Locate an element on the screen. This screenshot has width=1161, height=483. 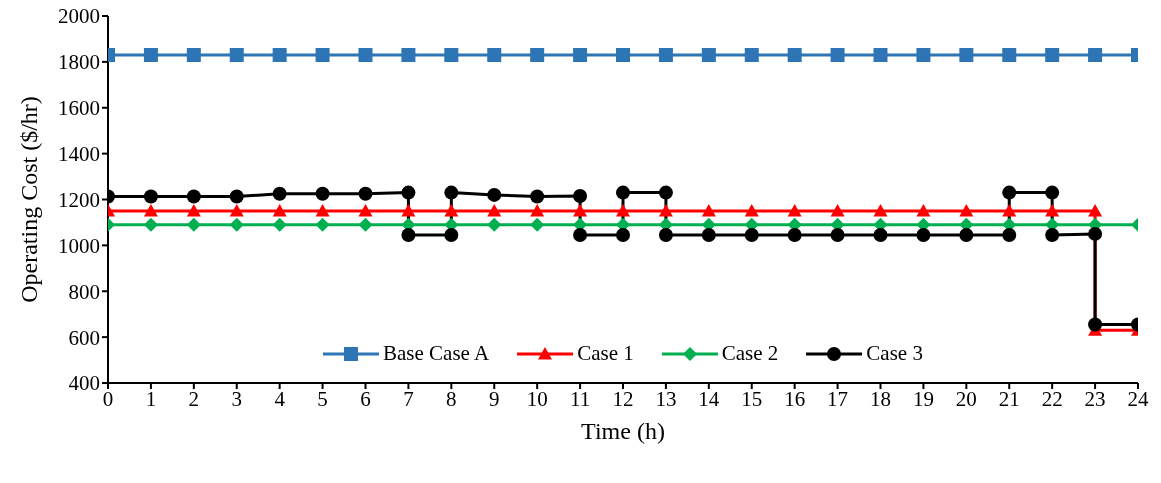
y-tick-label: 1800 is located at coordinates (79, 62).